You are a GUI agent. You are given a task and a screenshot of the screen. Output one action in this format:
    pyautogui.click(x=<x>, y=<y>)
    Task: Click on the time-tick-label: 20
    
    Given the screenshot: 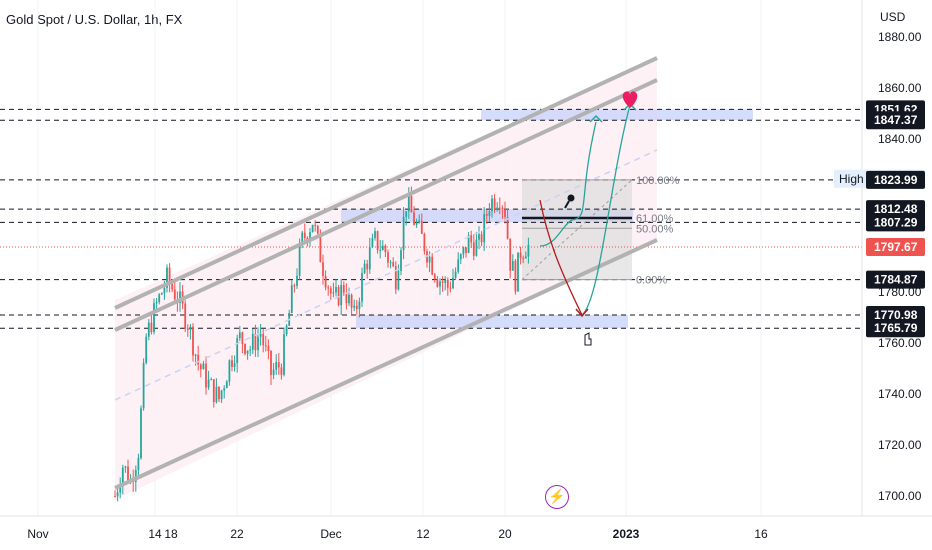 What is the action you would take?
    pyautogui.click(x=505, y=534)
    